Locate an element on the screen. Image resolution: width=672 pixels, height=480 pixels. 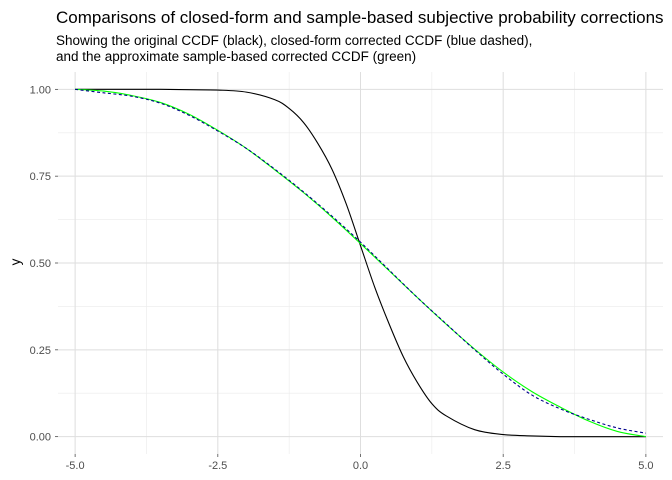
x-tick-label: 5.0 is located at coordinates (645, 466).